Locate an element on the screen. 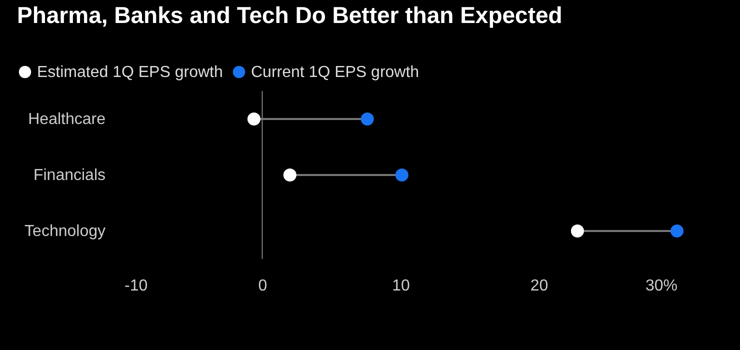 This screenshot has width=740, height=350. chart-title: Pharma, Banks and Tech Do Better than Expected is located at coordinates (289, 15).